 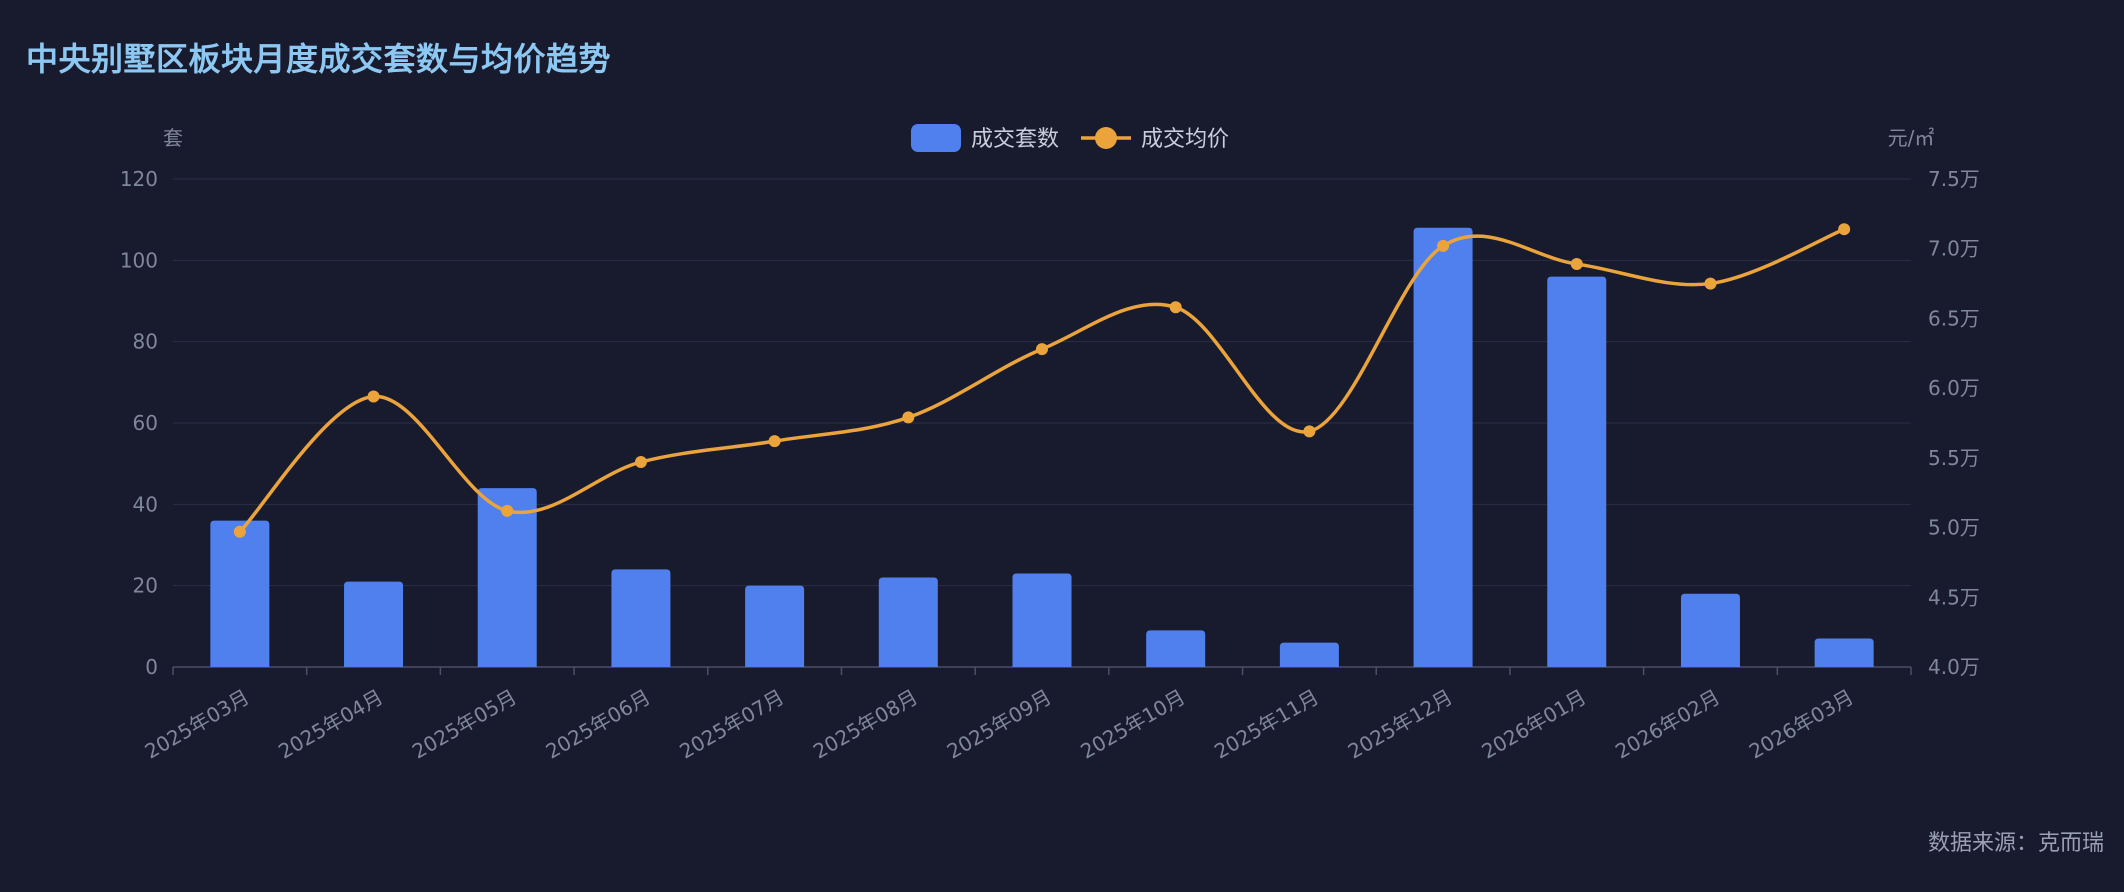 What do you see at coordinates (1667, 724) in the screenshot?
I see `x-tick-label: 2026年02月` at bounding box center [1667, 724].